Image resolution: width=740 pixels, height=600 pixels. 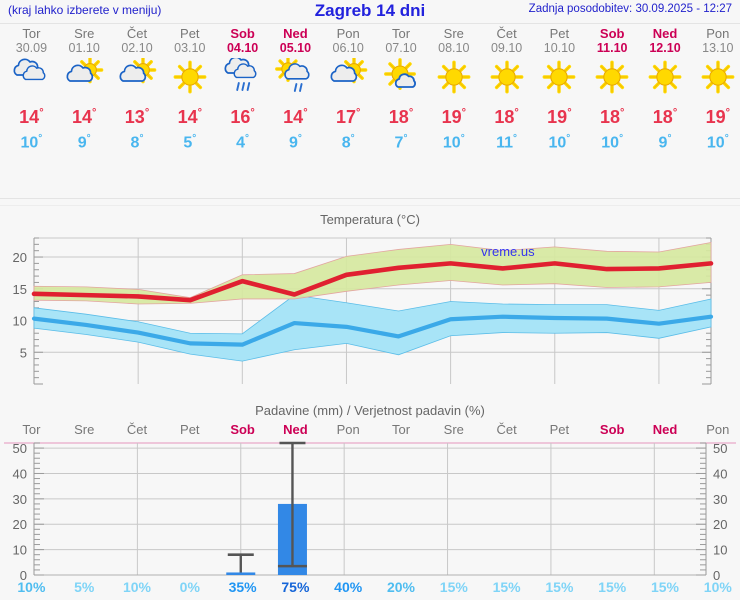 I want to click on page-title: Zagreb 14 dni, so click(x=370, y=10).